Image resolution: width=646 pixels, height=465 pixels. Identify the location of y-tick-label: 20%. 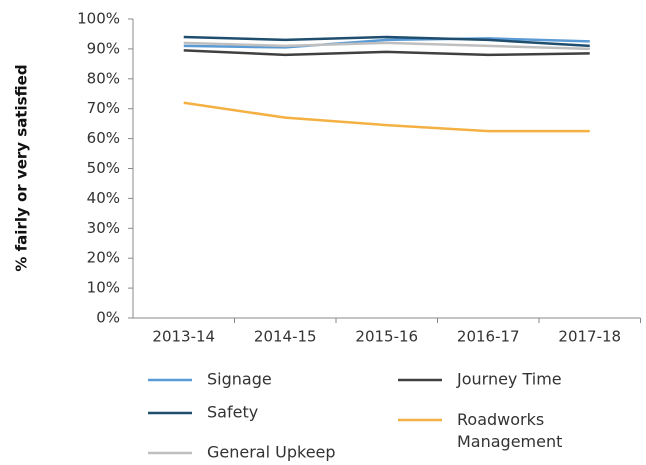
(103, 258).